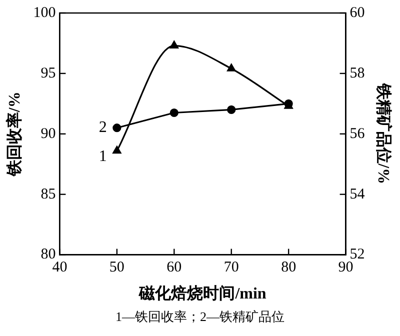  What do you see at coordinates (202, 293) in the screenshot?
I see `x-axis-title: 磁化焙烧时间/min` at bounding box center [202, 293].